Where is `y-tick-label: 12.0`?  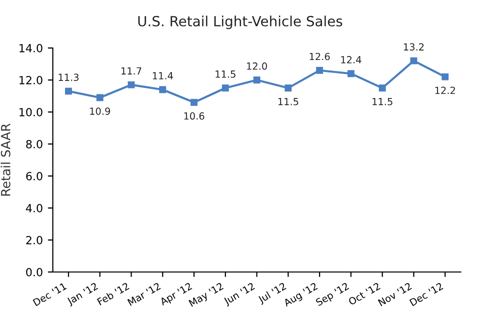
y-tick-label: 12.0 is located at coordinates (31, 80).